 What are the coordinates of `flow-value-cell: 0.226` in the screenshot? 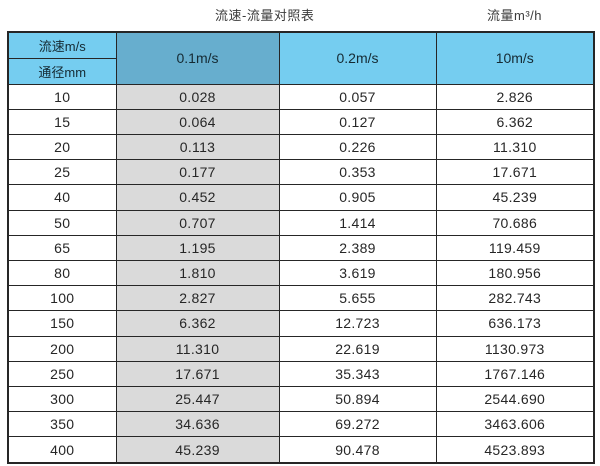 It's located at (357, 147).